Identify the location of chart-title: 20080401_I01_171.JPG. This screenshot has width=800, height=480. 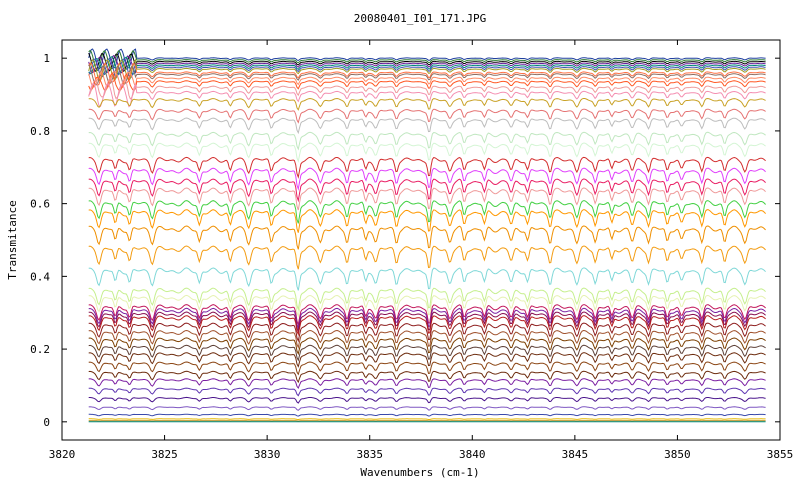
(420, 18).